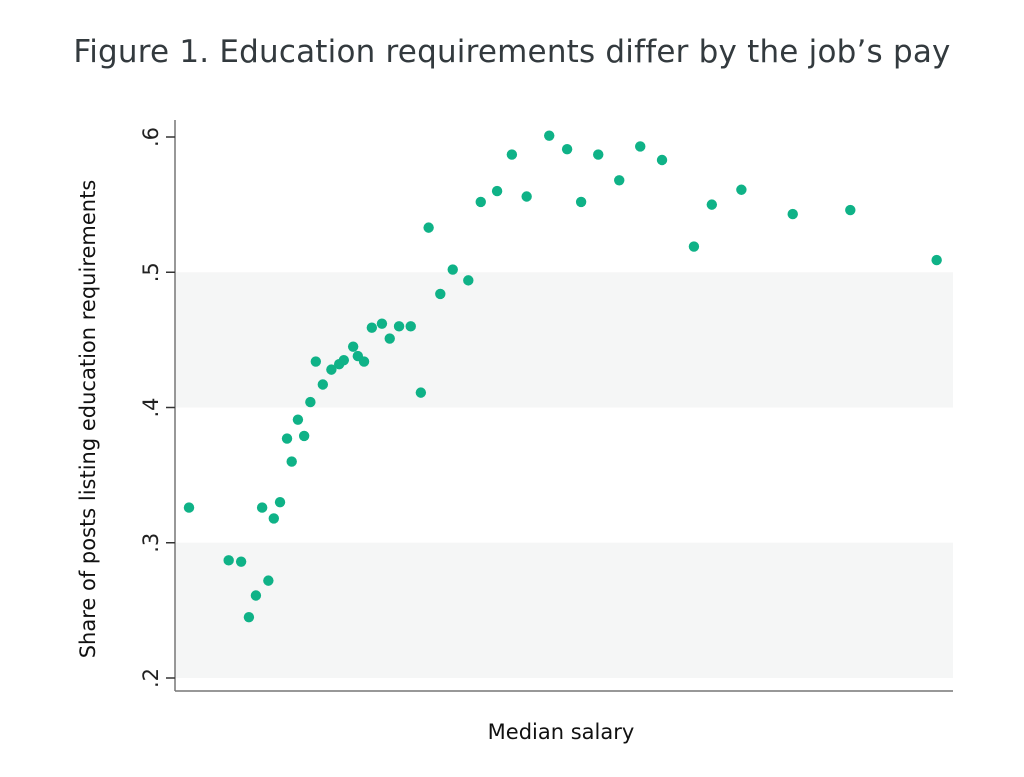 The height and width of the screenshot is (777, 1024). Describe the element at coordinates (151, 543) in the screenshot. I see `y-tick-label: .3` at that location.